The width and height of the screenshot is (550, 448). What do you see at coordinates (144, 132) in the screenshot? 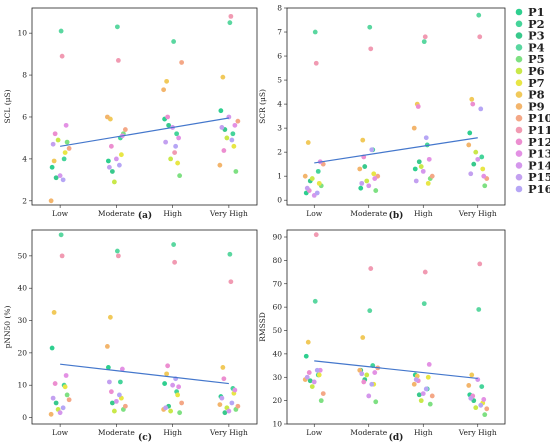
I see `trend-line` at bounding box center [144, 132].